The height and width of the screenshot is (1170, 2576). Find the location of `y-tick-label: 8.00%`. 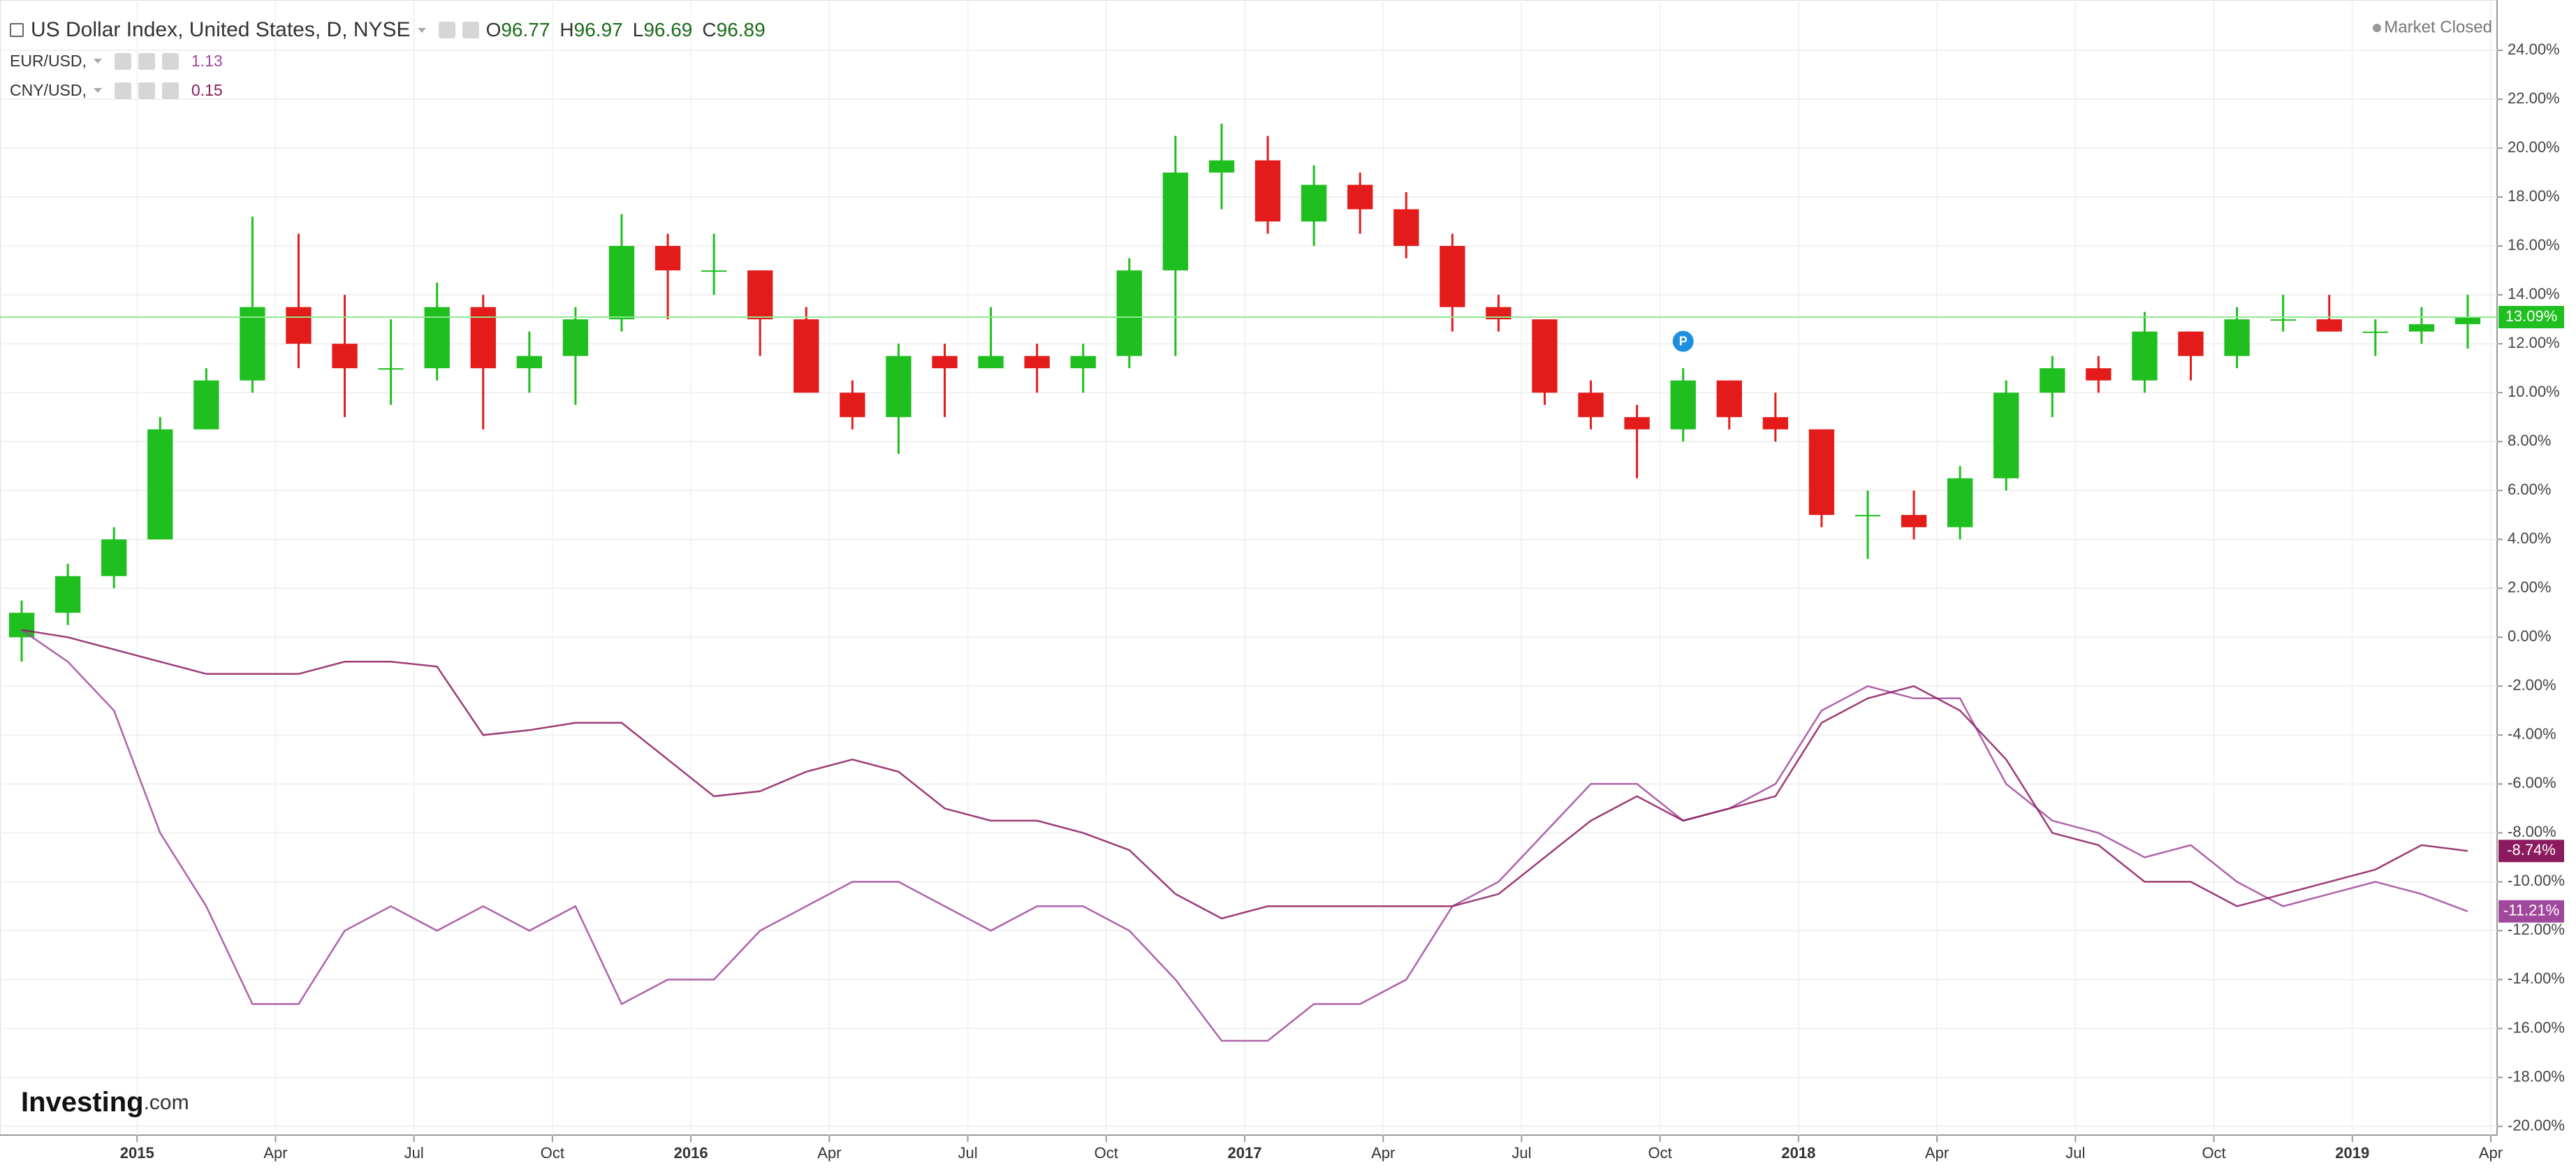

y-tick-label: 8.00% is located at coordinates (2529, 440).